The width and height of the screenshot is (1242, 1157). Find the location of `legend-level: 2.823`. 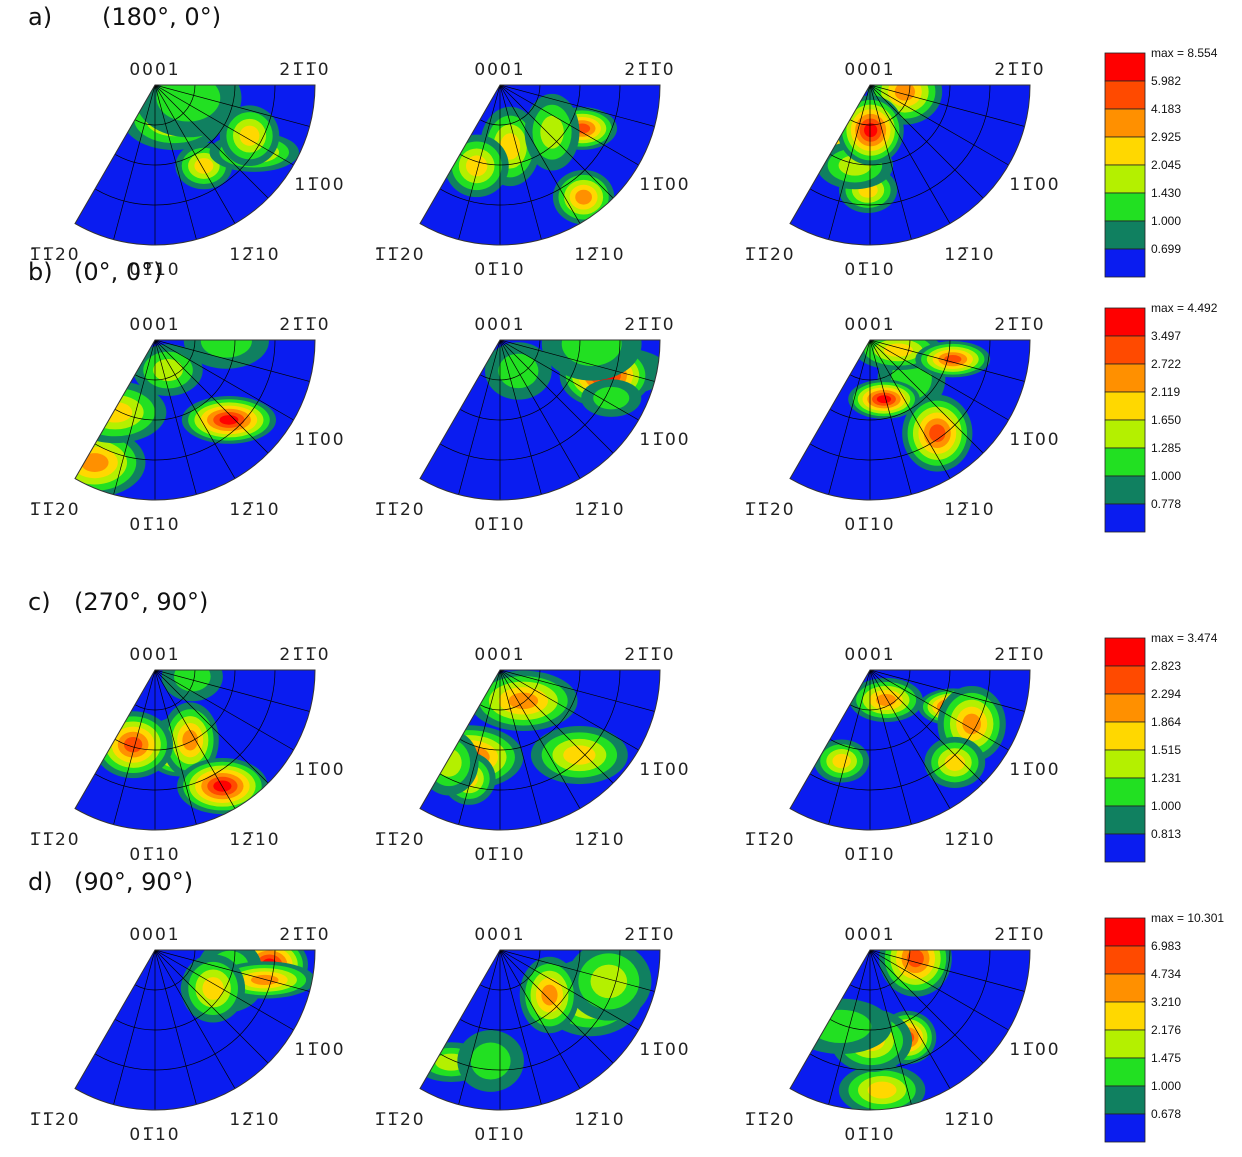

legend-level: 2.823 is located at coordinates (1166, 666).